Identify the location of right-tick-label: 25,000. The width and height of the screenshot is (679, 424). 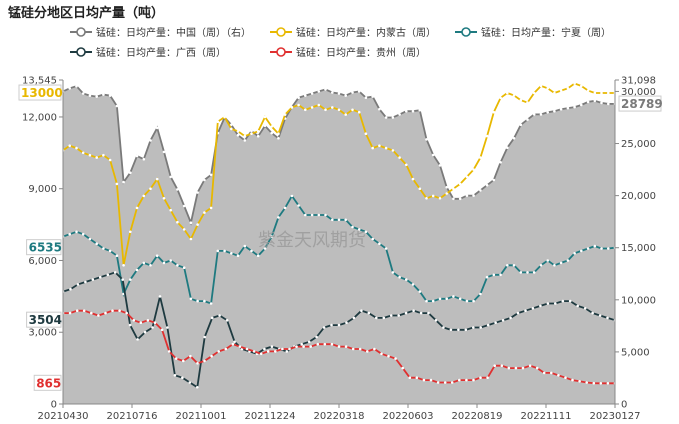
(638, 144).